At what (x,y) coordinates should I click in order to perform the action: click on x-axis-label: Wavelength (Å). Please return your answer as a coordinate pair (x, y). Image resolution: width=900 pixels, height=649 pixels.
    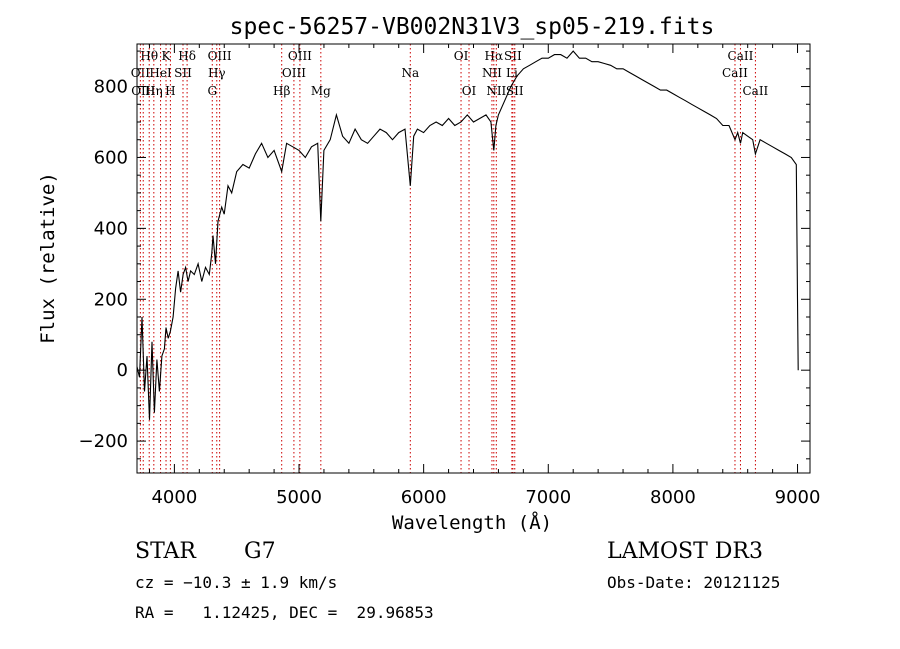
    Looking at the image, I should click on (472, 522).